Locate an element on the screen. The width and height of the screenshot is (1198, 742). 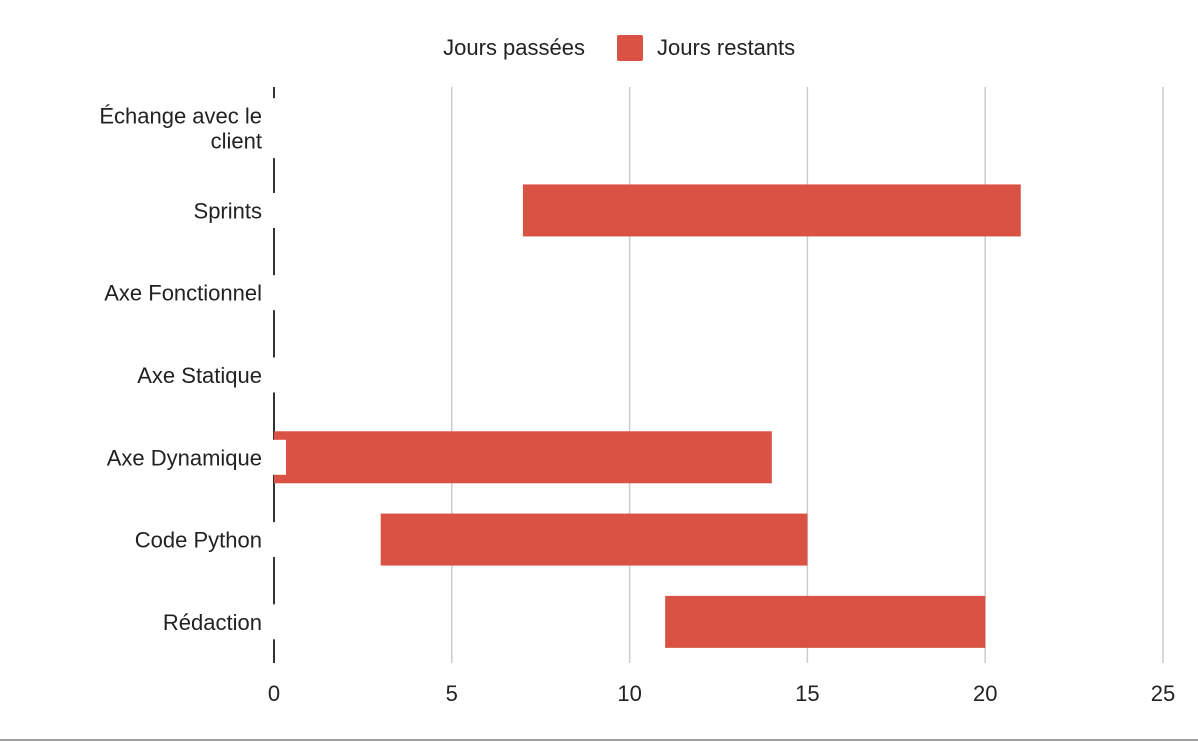
category-label-line: Échange avec le is located at coordinates (180, 116).